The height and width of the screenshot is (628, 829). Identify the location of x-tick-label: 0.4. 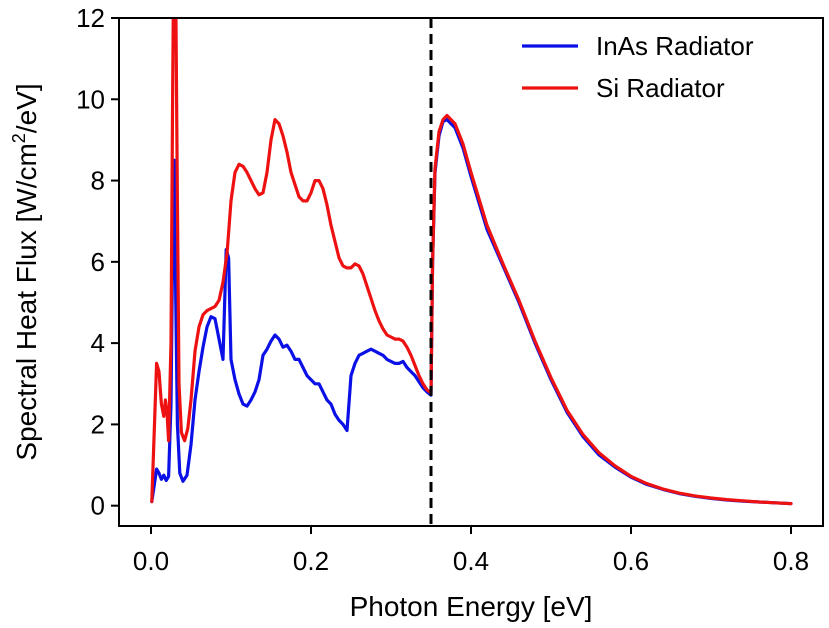
(471, 561).